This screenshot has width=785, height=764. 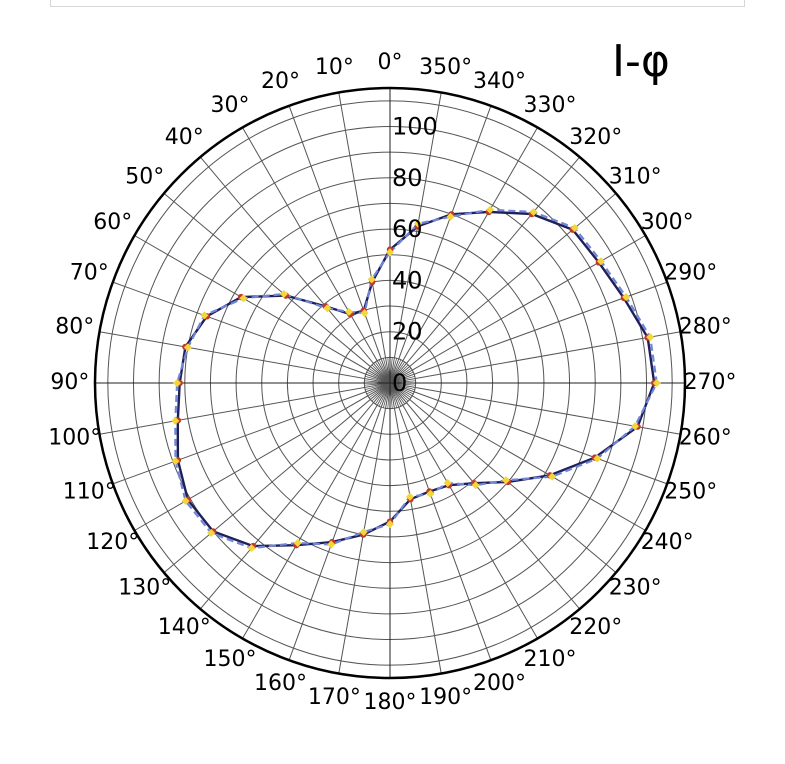 I want to click on angle-tick-label: 340°, so click(x=499, y=81).